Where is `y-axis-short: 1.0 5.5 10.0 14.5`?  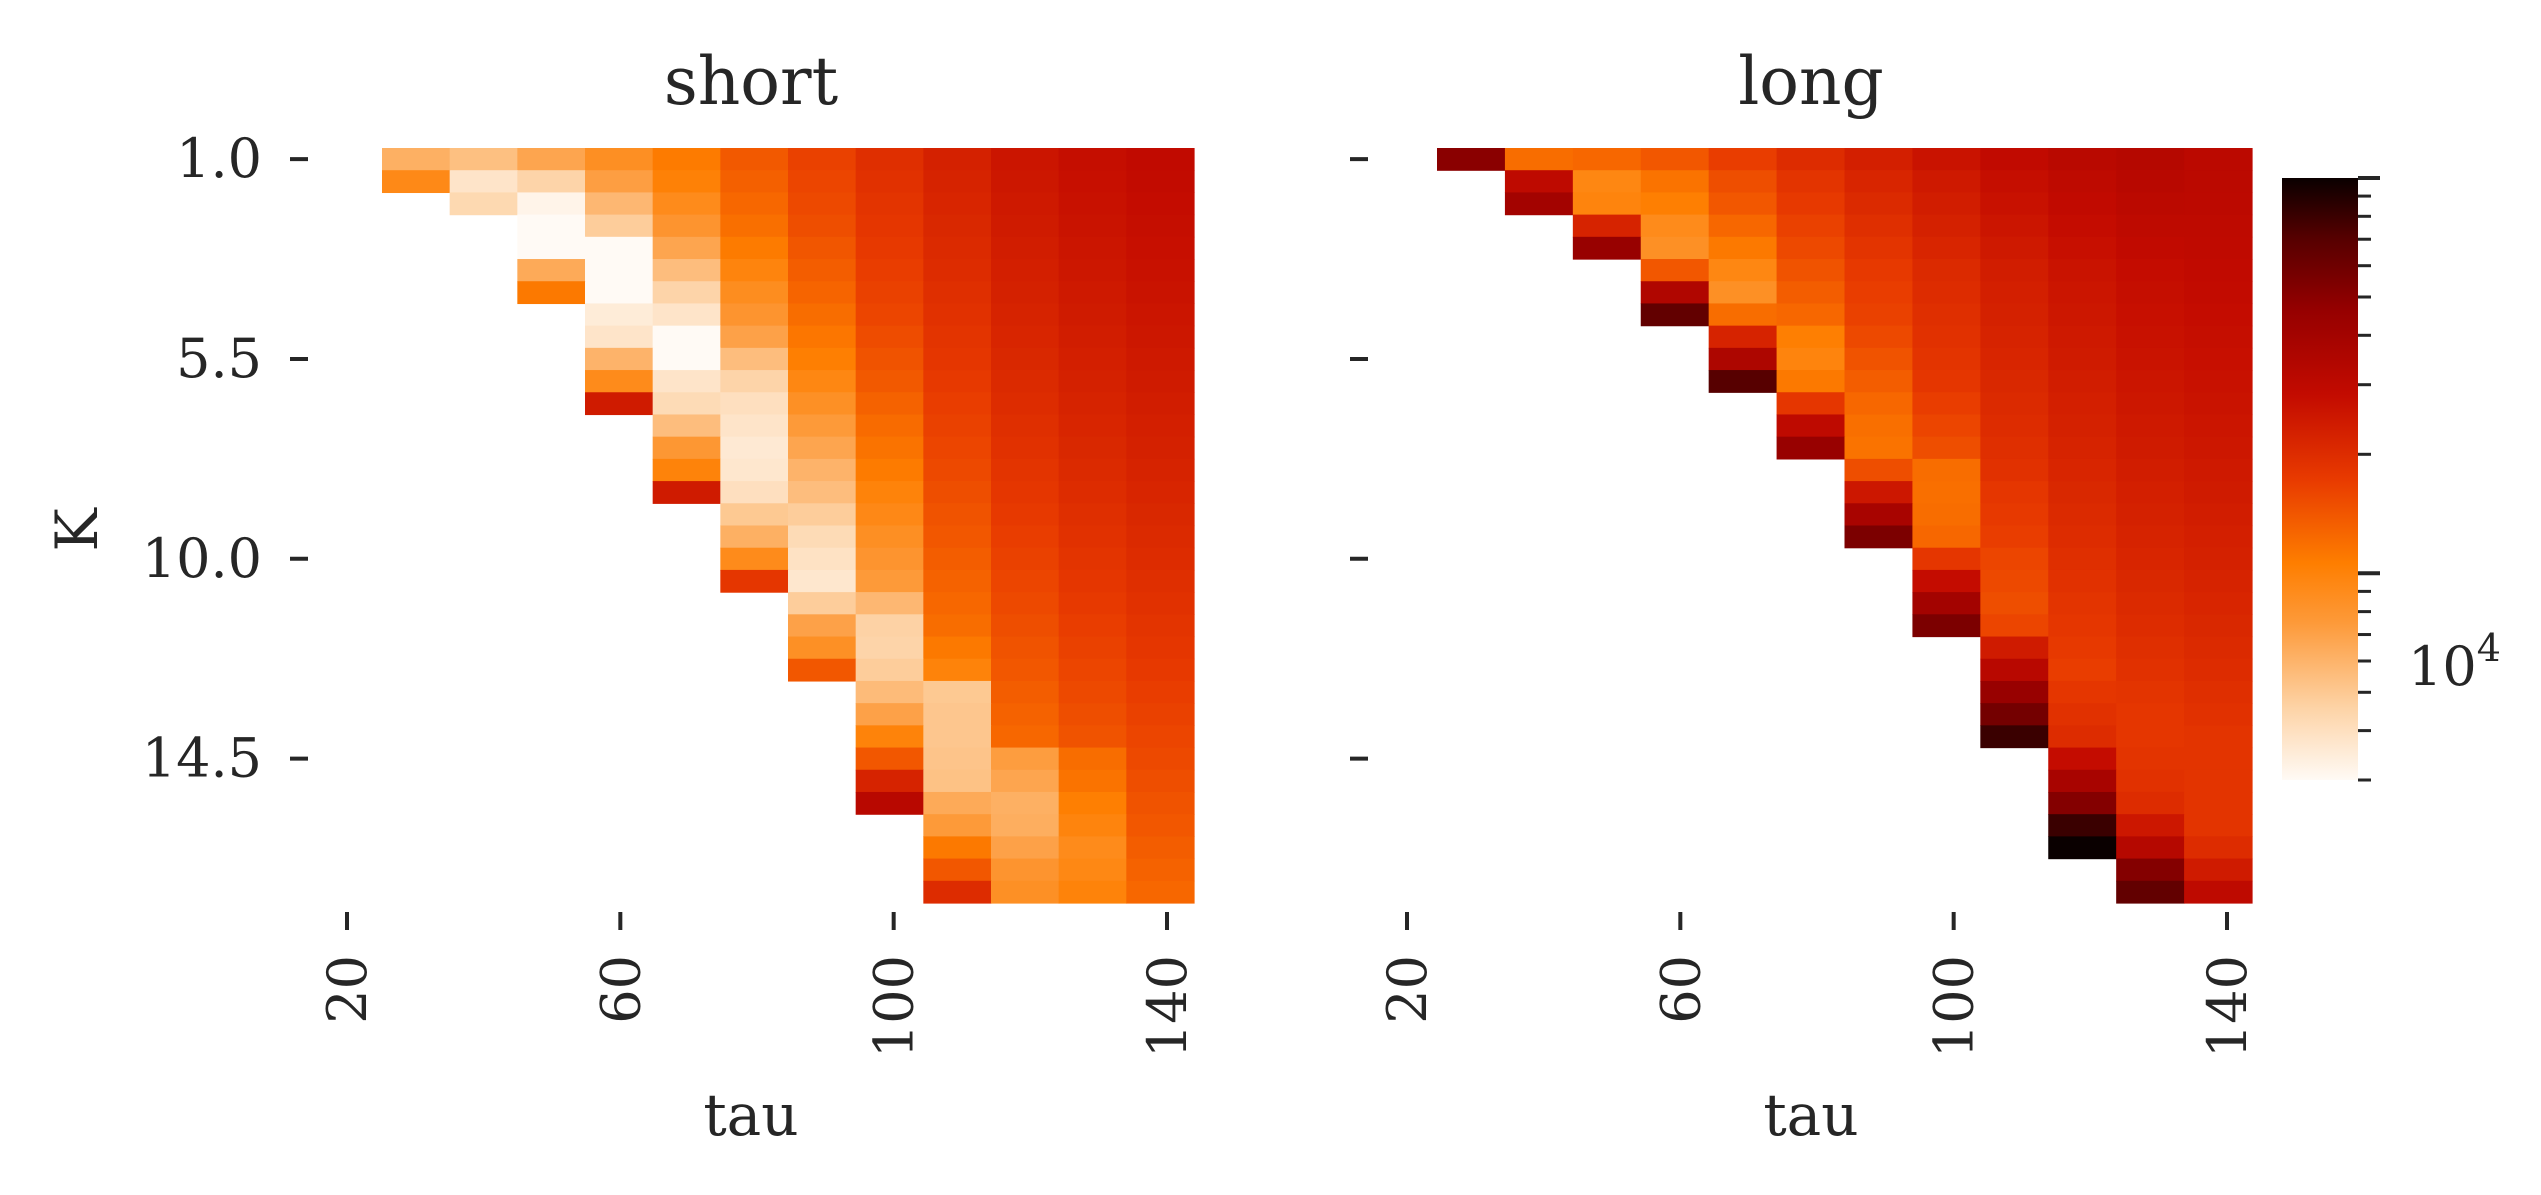 y-axis-short: 1.0 5.5 10.0 14.5 is located at coordinates (225, 458).